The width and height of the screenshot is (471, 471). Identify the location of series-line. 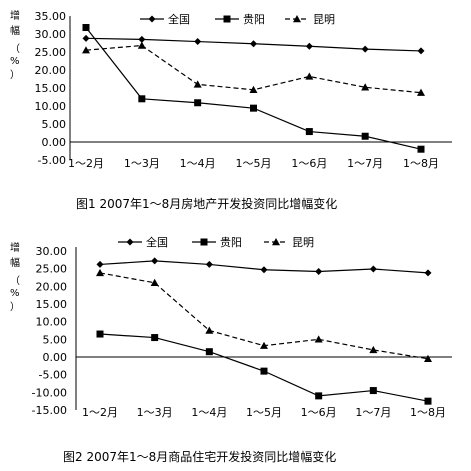
(253, 69).